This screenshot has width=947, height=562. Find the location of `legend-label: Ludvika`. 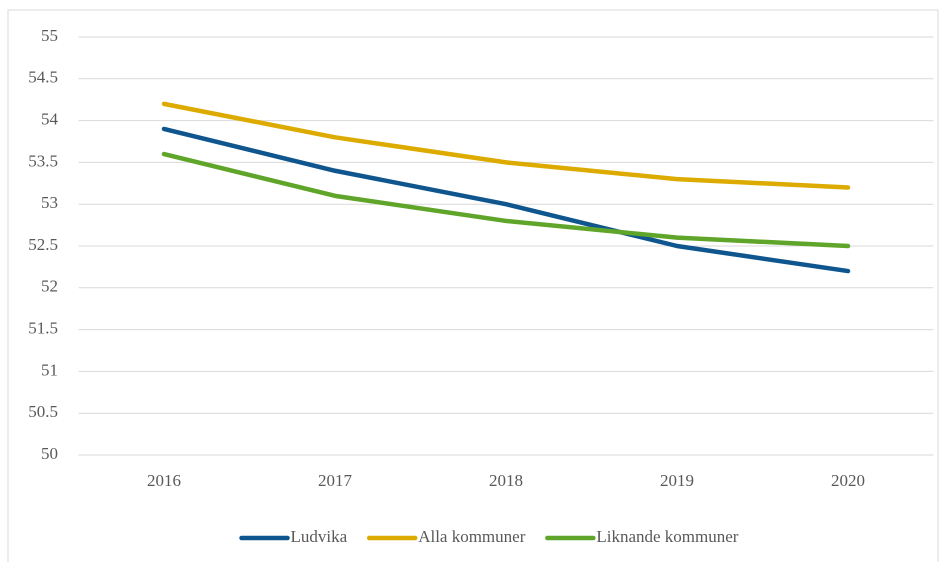

legend-label: Ludvika is located at coordinates (319, 536).